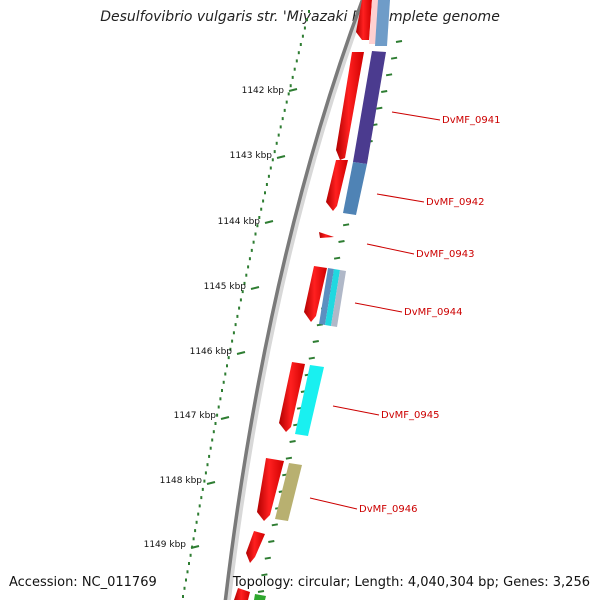 This screenshot has width=600, height=600. I want to click on scale-label: 1142 kbp, so click(263, 91).